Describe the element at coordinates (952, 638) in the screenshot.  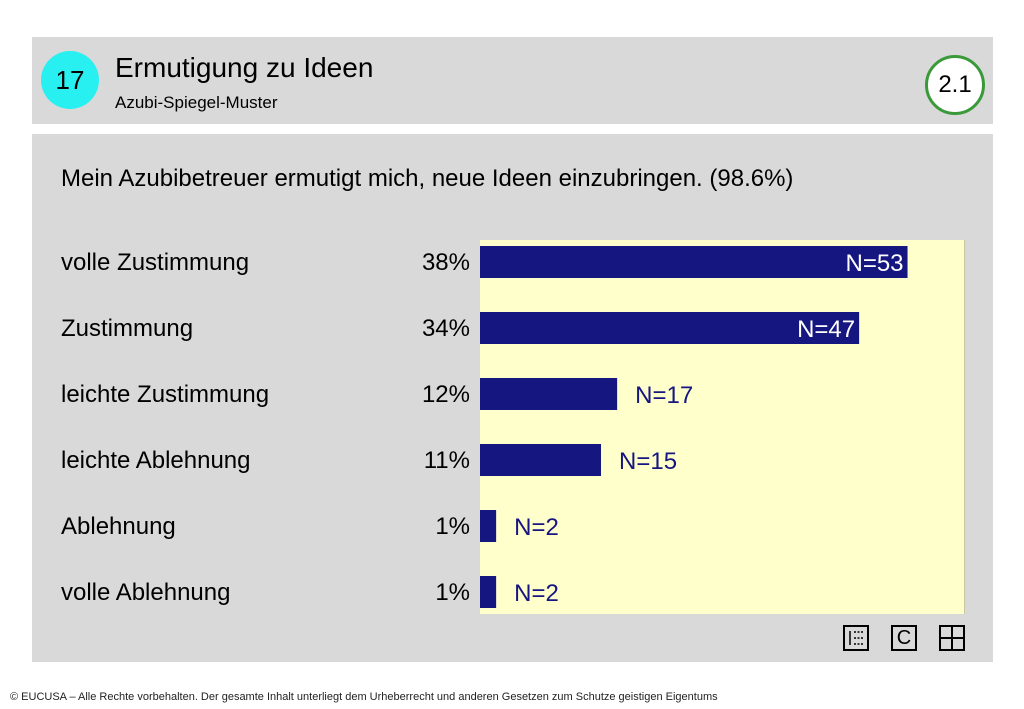
I see `grid-icon` at that location.